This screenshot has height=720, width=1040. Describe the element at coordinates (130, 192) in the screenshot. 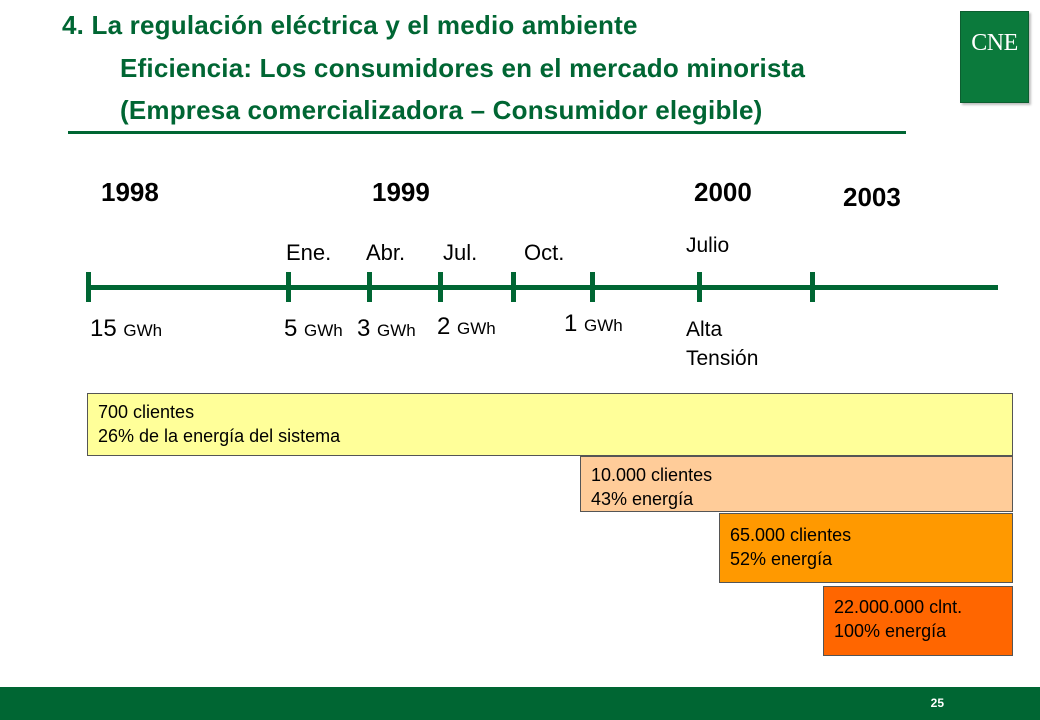

I see `year-1998: 1998` at that location.